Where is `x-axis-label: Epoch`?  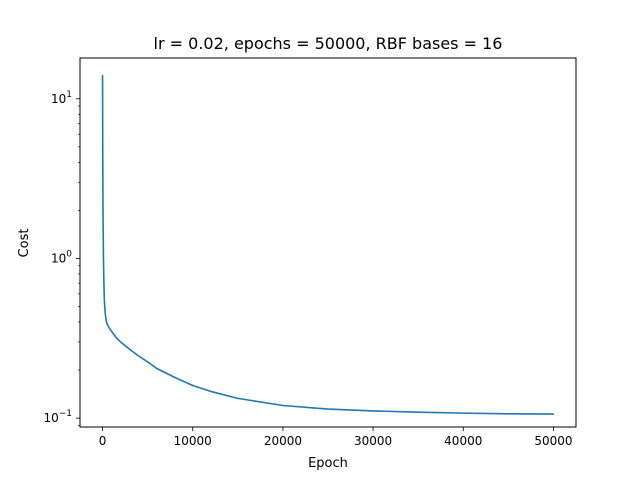 x-axis-label: Epoch is located at coordinates (328, 463).